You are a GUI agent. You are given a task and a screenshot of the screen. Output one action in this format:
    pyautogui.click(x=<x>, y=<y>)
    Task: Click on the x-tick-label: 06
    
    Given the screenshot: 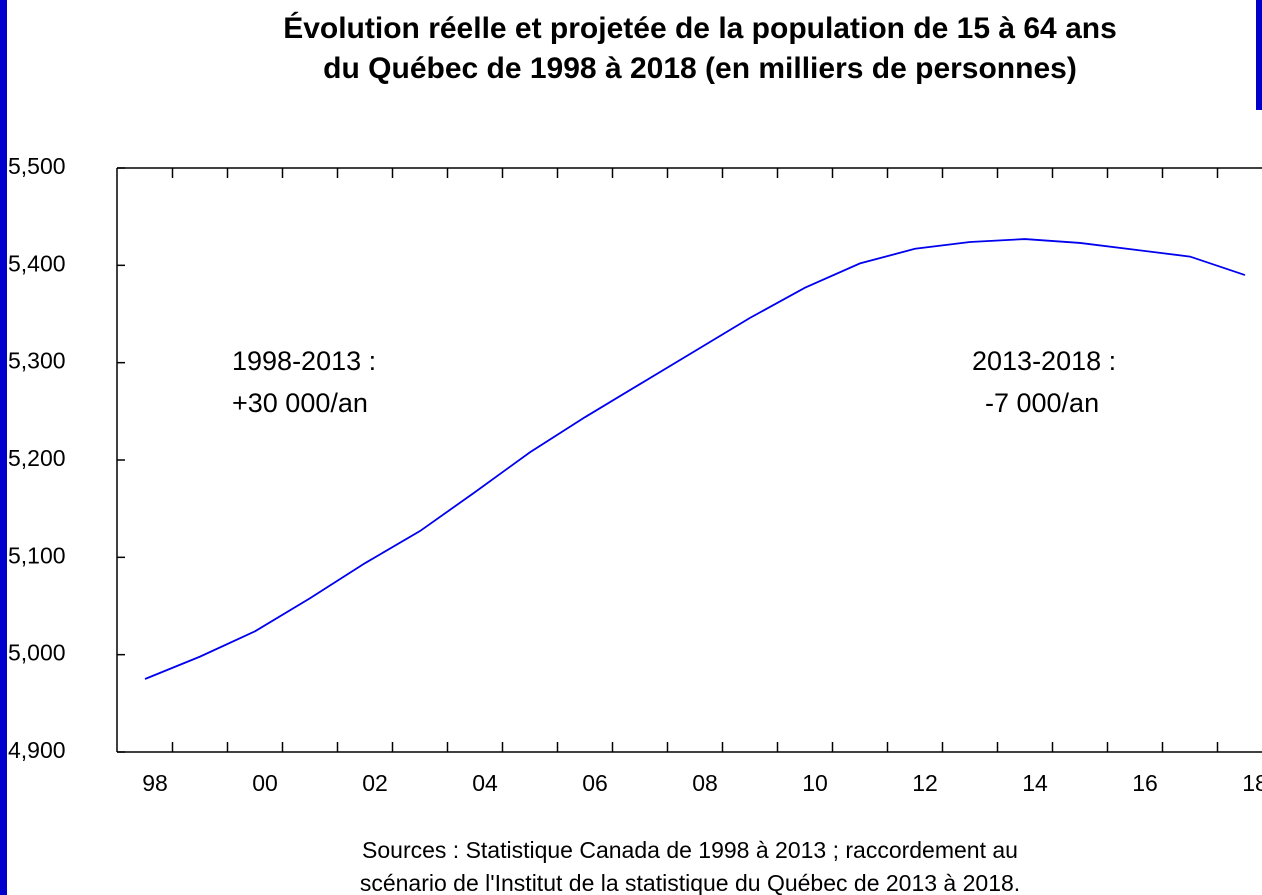 What is the action you would take?
    pyautogui.click(x=595, y=783)
    